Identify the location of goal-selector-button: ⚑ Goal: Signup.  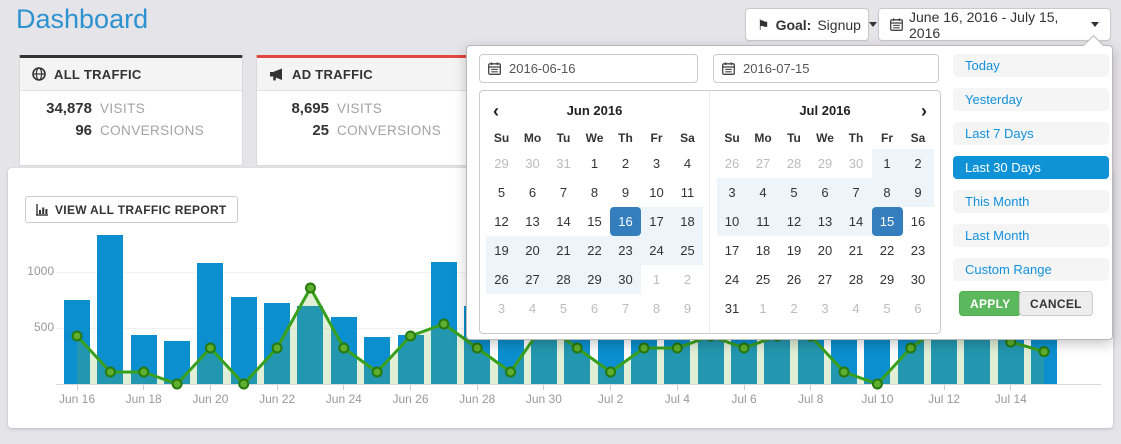
(811, 24).